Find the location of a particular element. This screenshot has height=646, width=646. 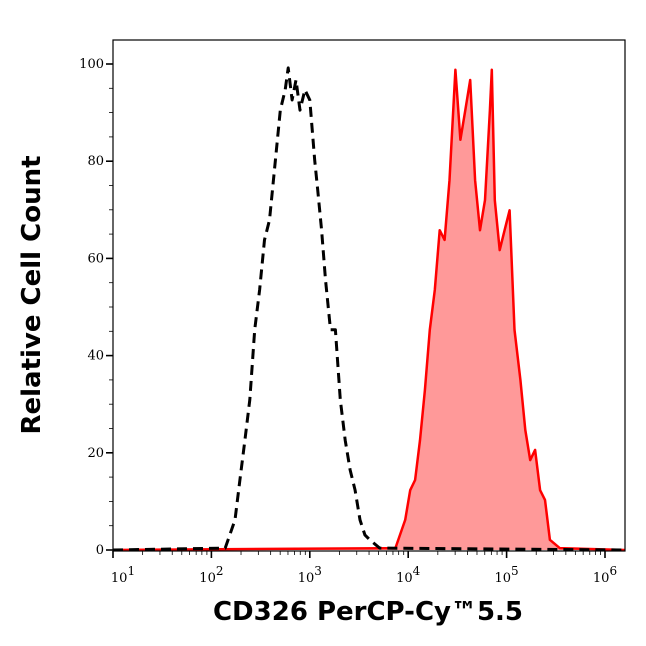

y-tick-label: 40 is located at coordinates (95, 356).